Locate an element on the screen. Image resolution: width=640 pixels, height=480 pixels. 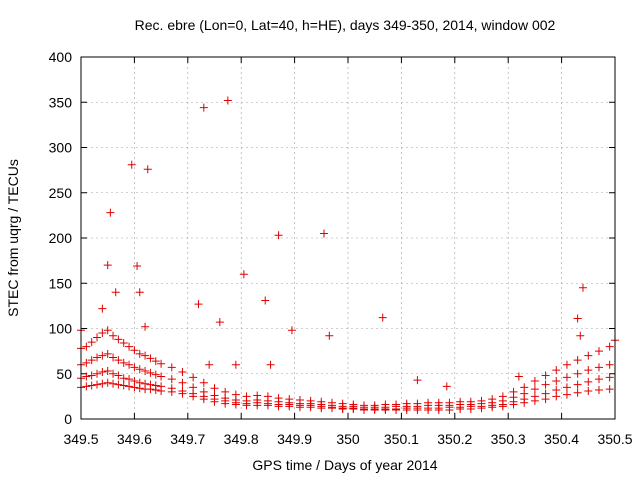
data-series is located at coordinates (345, 368).